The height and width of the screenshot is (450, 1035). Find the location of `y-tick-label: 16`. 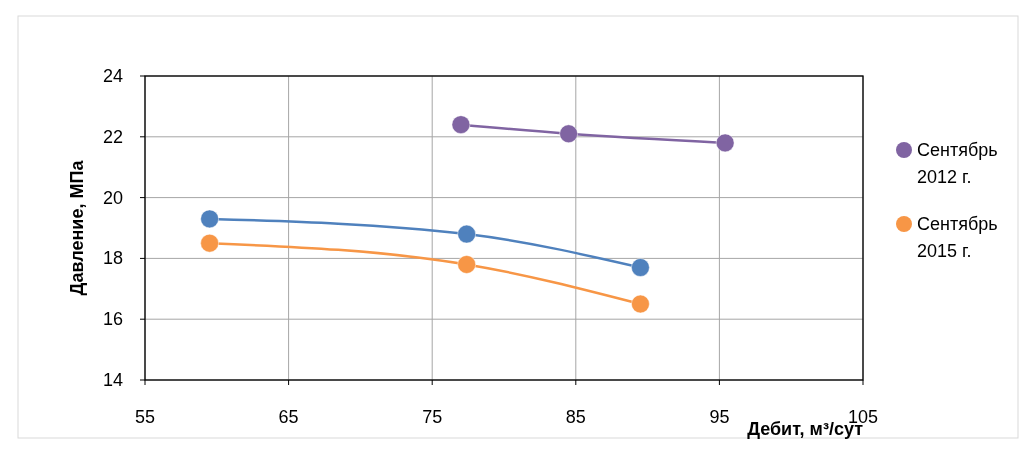

y-tick-label: 16 is located at coordinates (112, 319).